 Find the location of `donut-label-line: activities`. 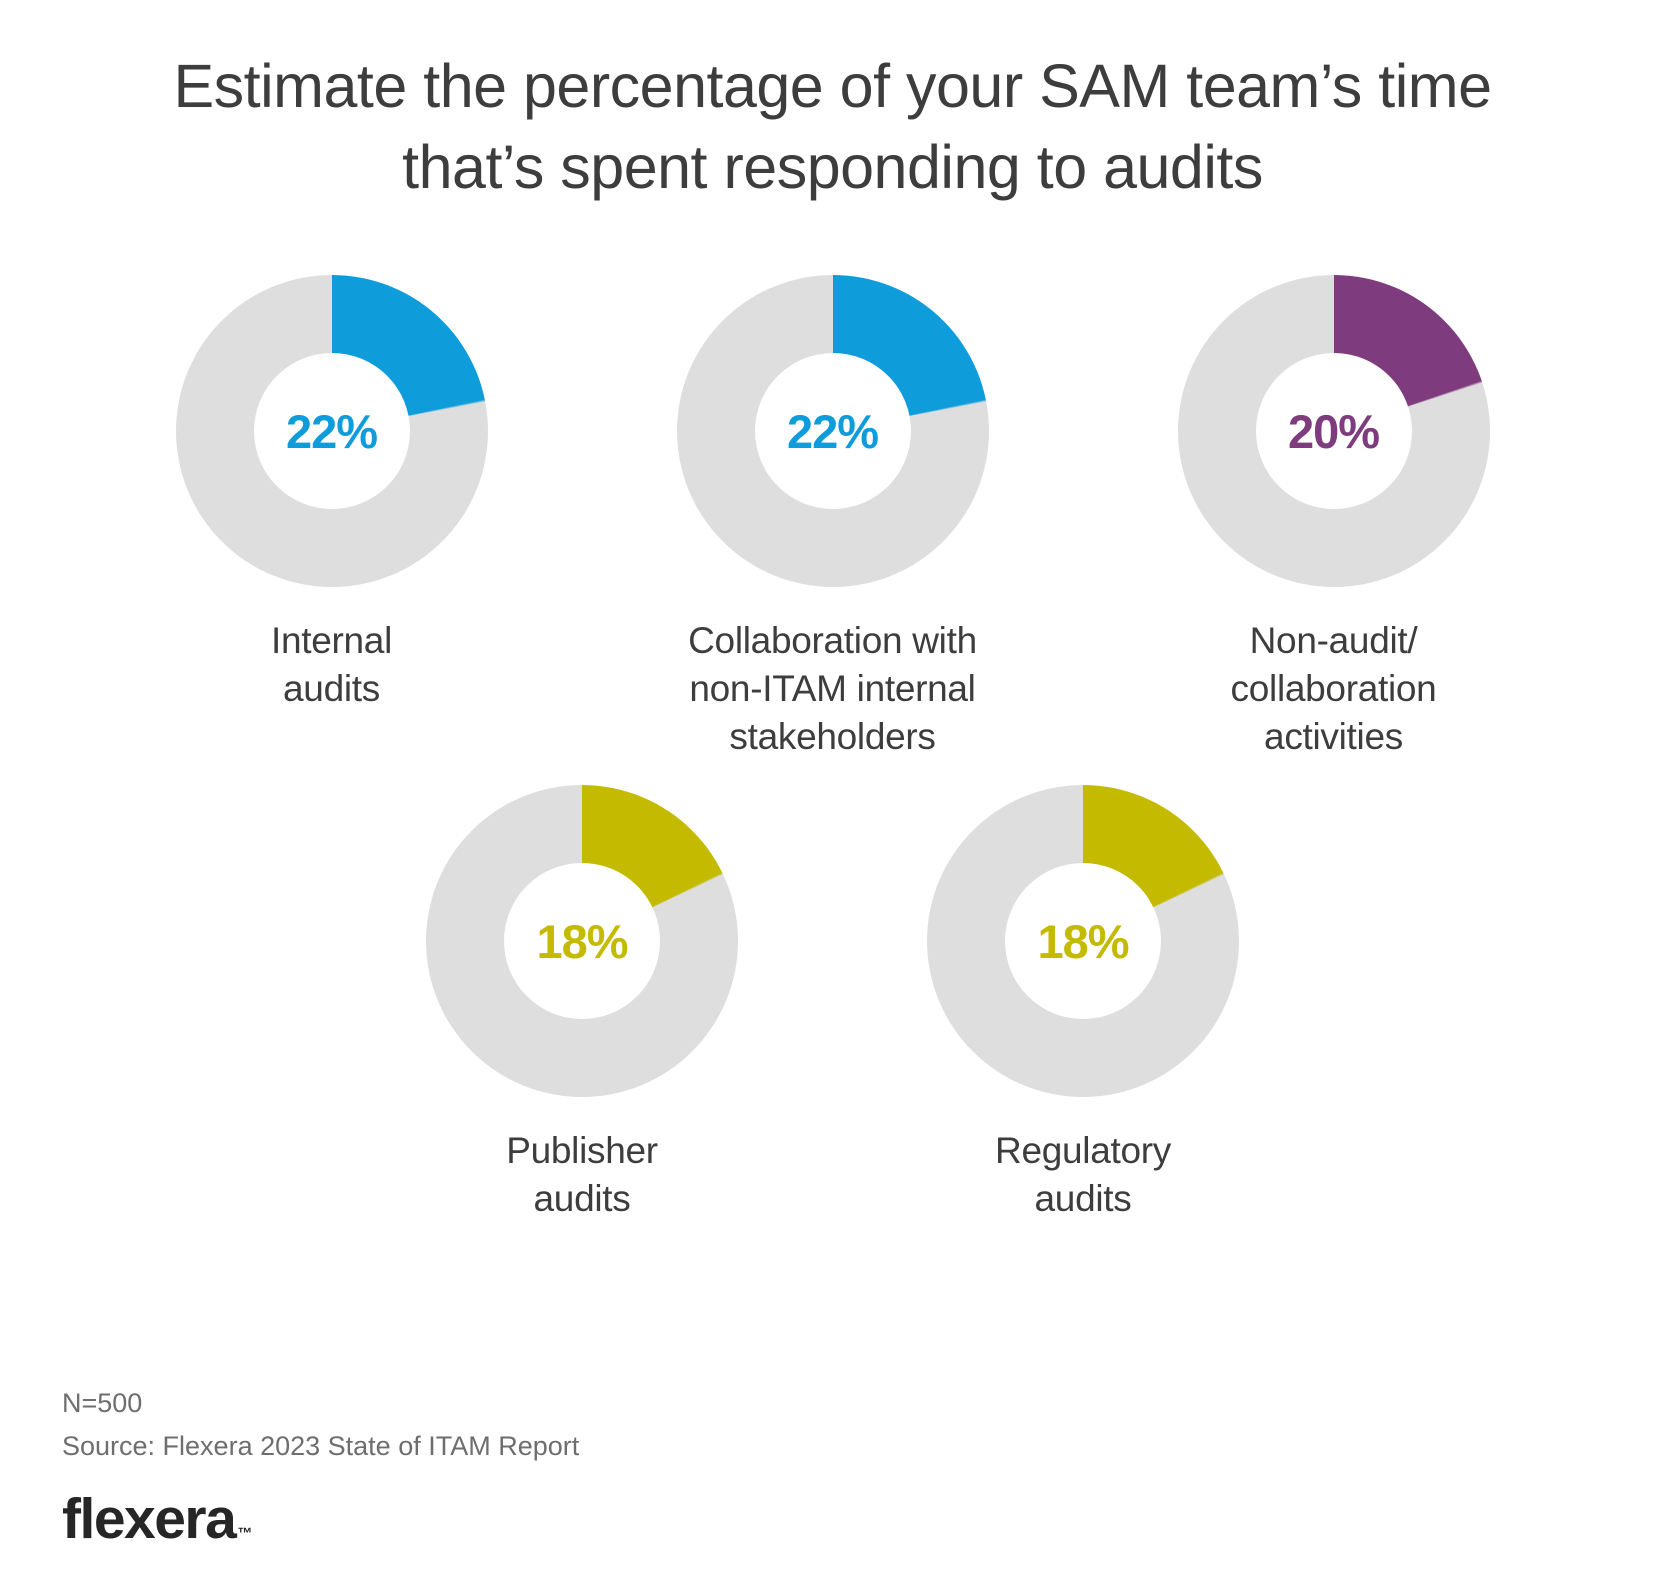

donut-label-line: activities is located at coordinates (1333, 737).